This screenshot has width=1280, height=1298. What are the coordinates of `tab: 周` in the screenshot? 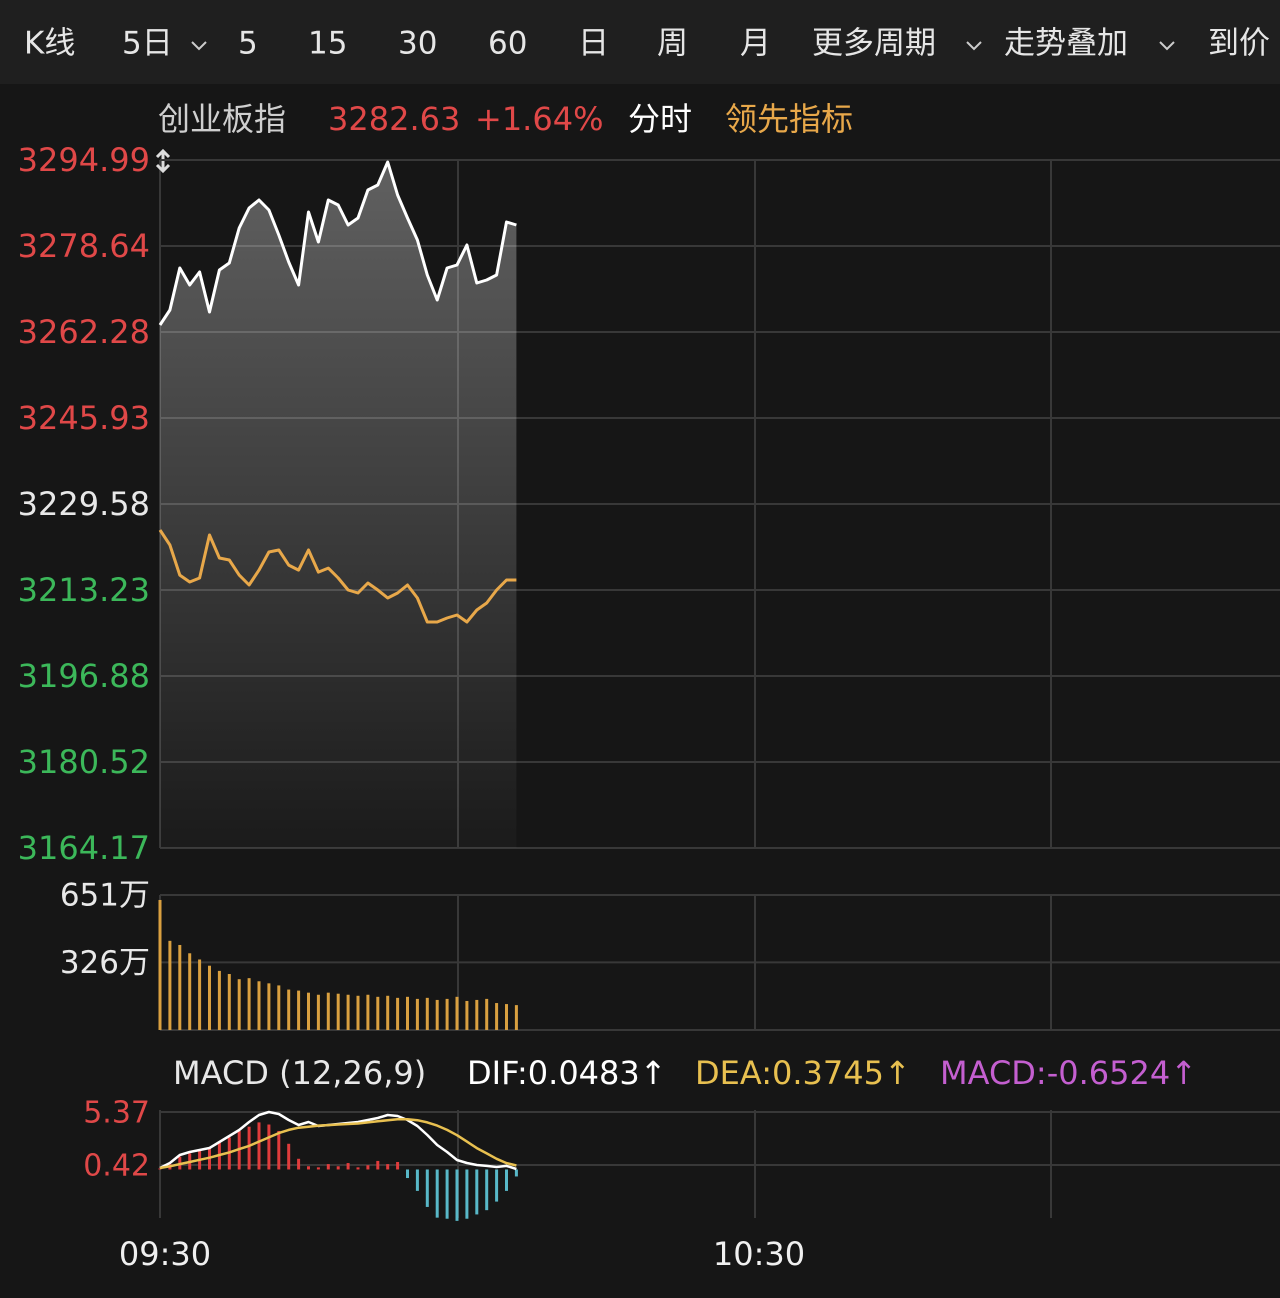 It's located at (672, 44).